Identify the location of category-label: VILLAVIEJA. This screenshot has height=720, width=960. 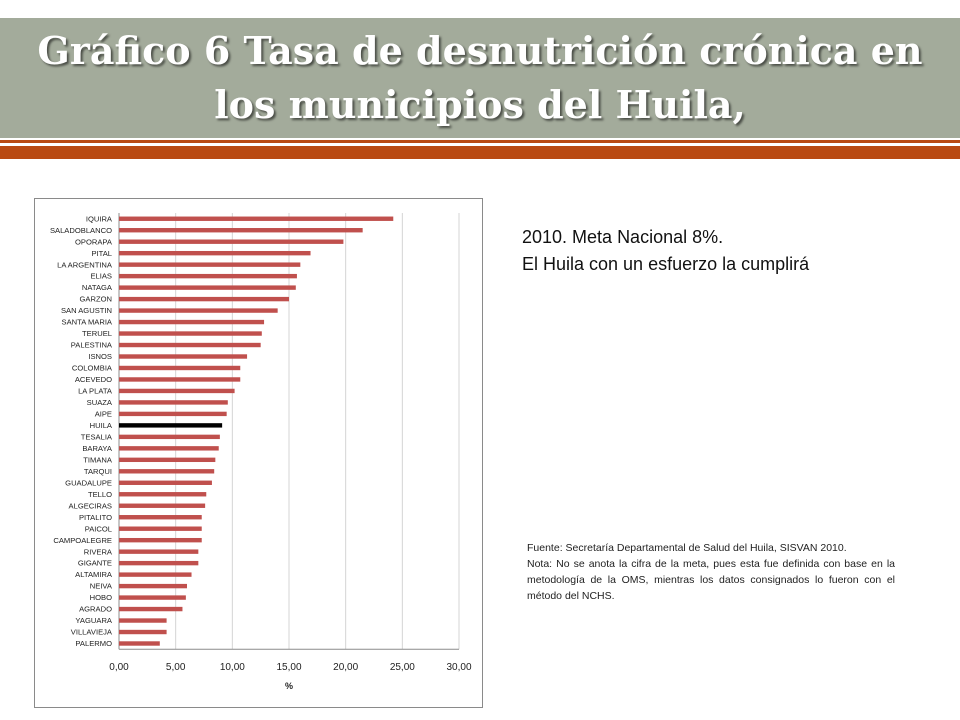
(92, 632).